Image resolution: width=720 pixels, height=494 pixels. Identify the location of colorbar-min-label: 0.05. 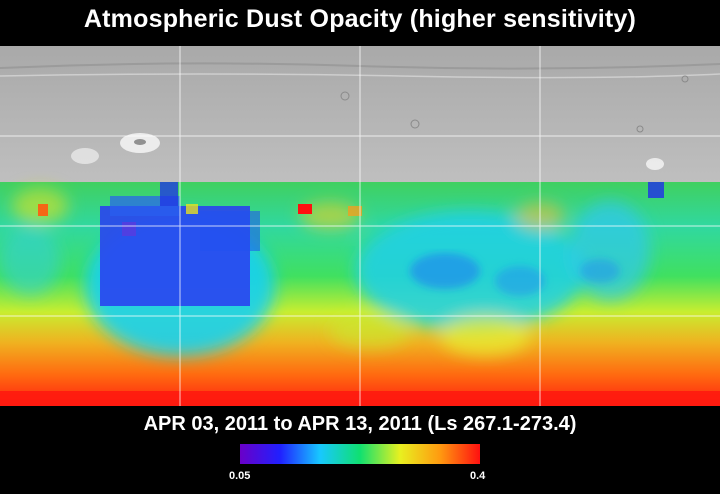
(240, 476).